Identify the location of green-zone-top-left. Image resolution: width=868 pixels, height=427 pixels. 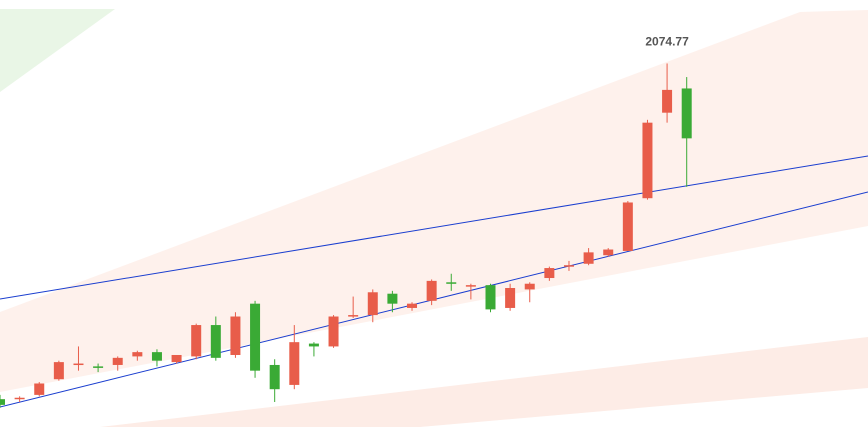
(57, 50).